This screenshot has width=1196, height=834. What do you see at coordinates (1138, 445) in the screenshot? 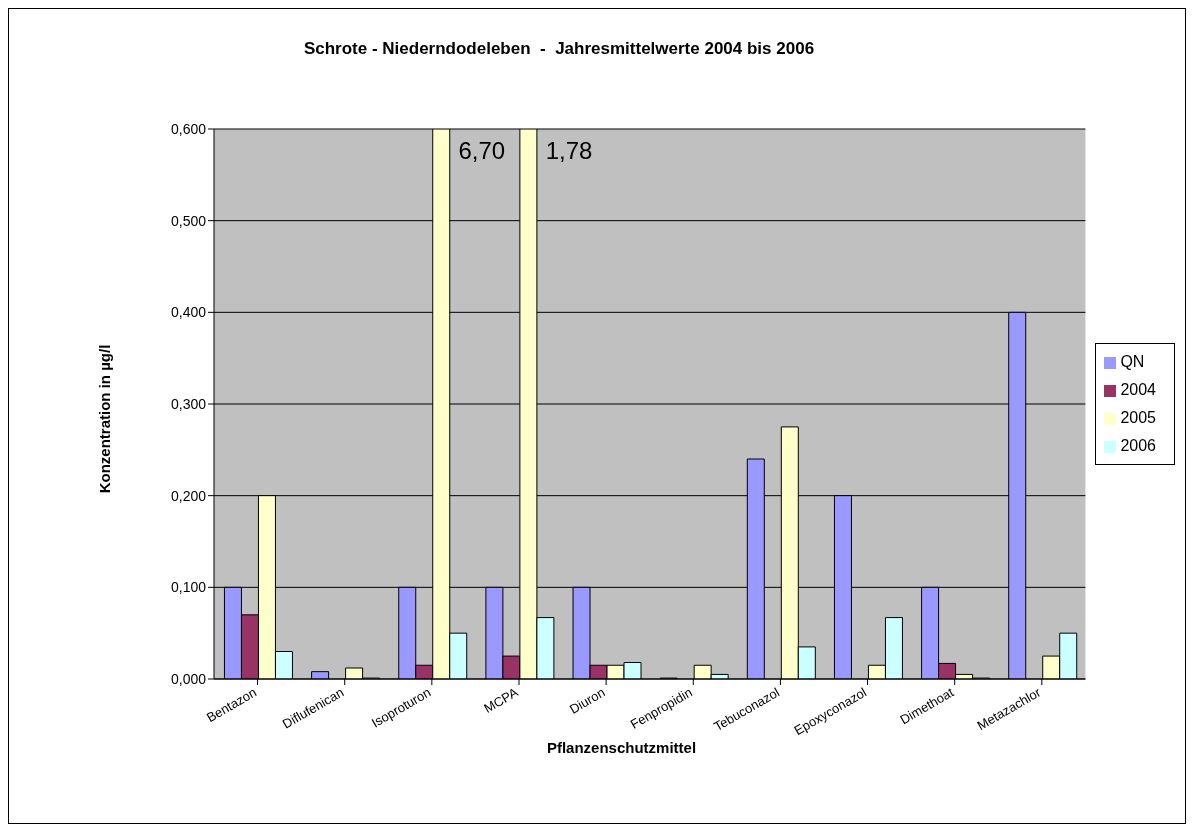
I see `legend-label: 2006` at bounding box center [1138, 445].